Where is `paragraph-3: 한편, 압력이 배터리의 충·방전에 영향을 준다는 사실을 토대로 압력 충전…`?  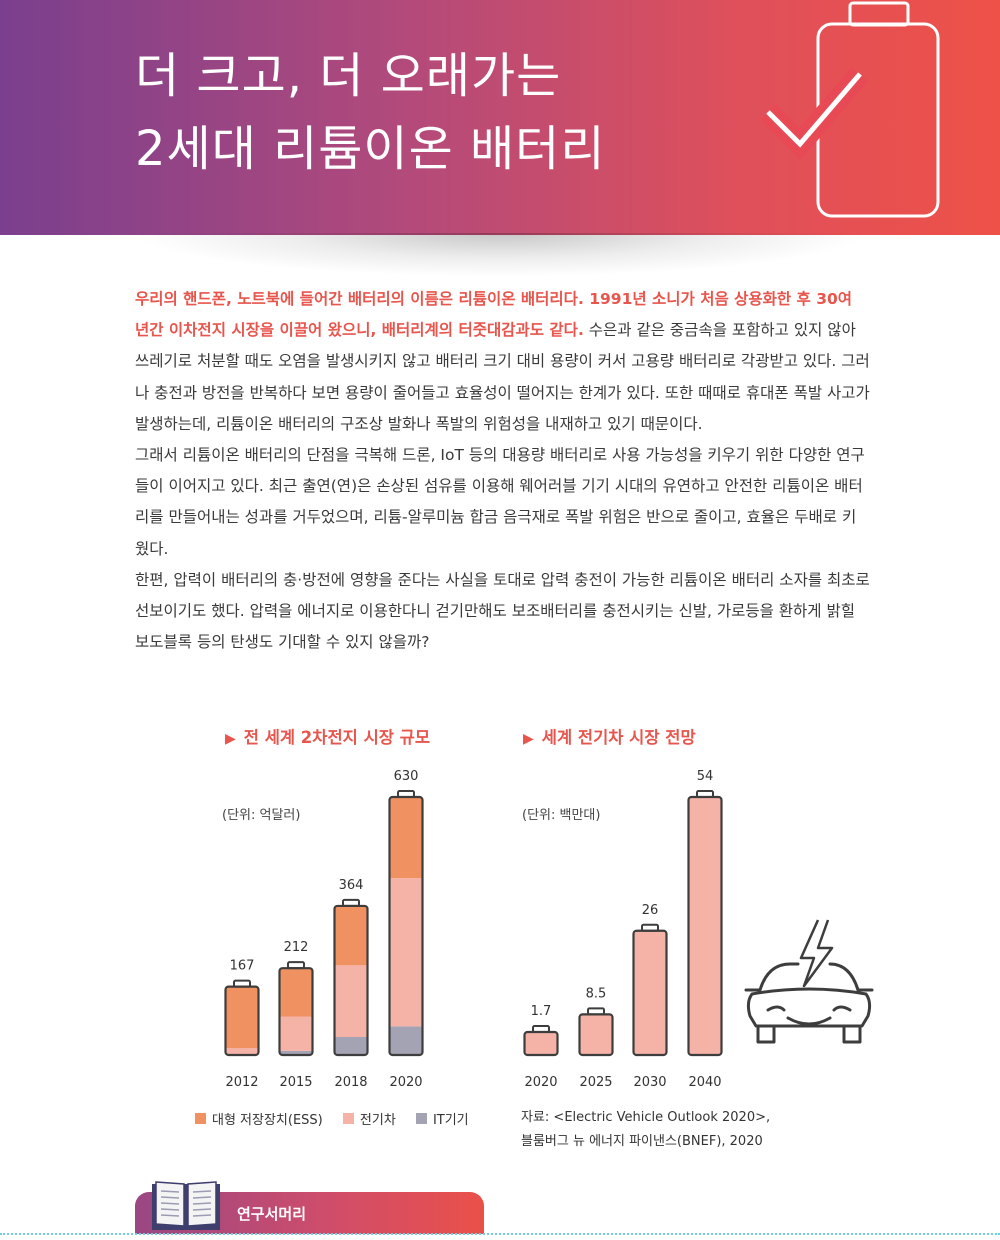 paragraph-3: 한편, 압력이 배터리의 충·방전에 영향을 준다는 사실을 토대로 압력 충전… is located at coordinates (502, 611).